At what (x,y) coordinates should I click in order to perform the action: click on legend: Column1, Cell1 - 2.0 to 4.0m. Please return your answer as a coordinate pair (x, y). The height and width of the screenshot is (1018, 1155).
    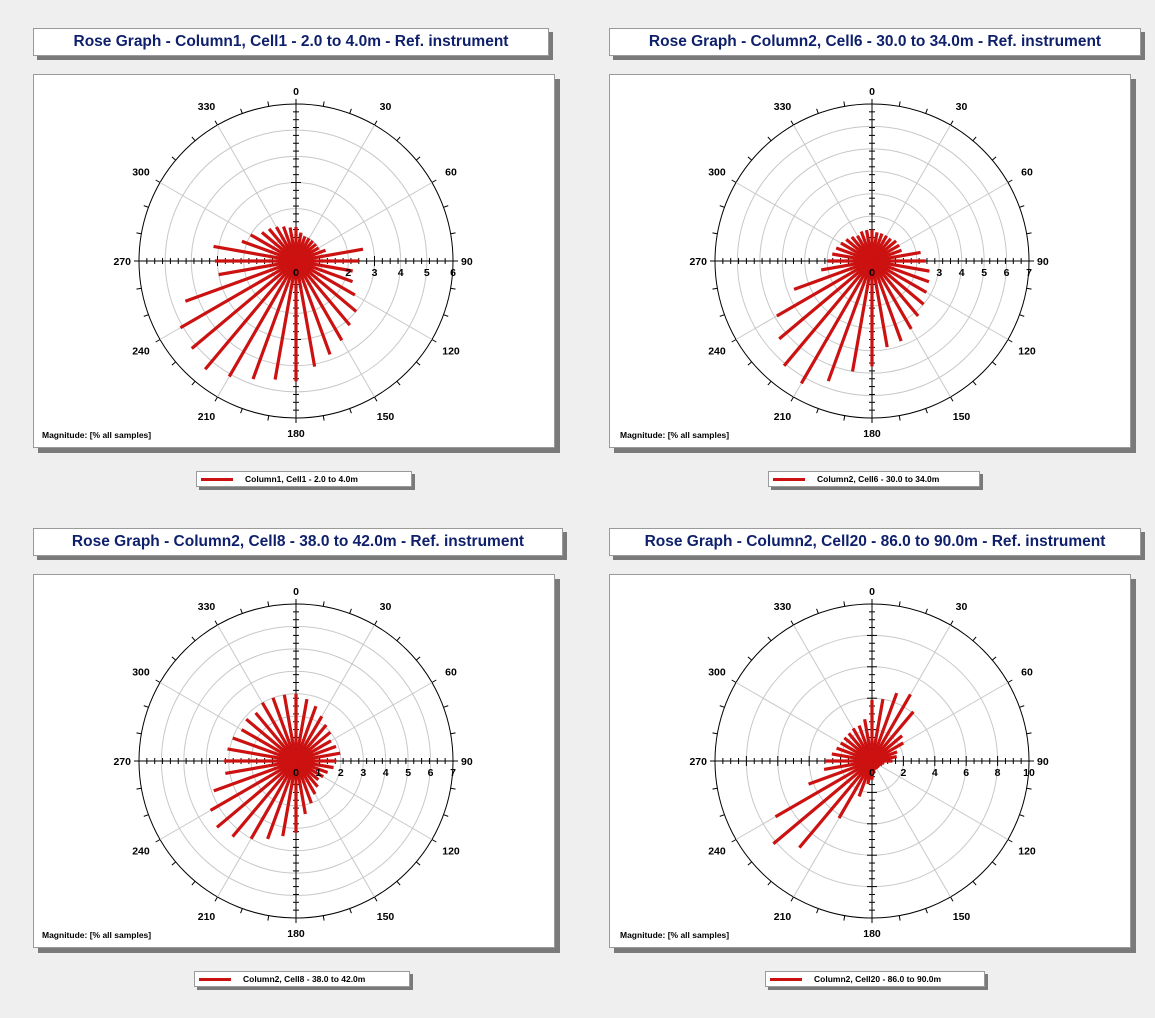
    Looking at the image, I should click on (304, 479).